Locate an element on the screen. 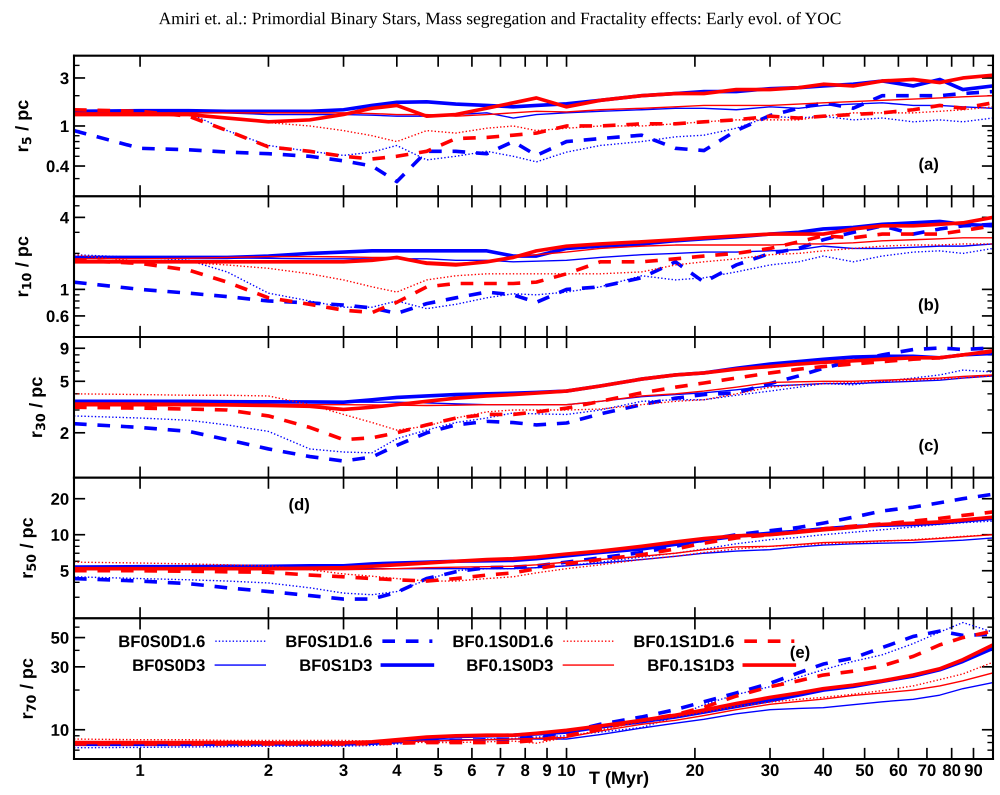  x-tick-label: 80 is located at coordinates (951, 770).